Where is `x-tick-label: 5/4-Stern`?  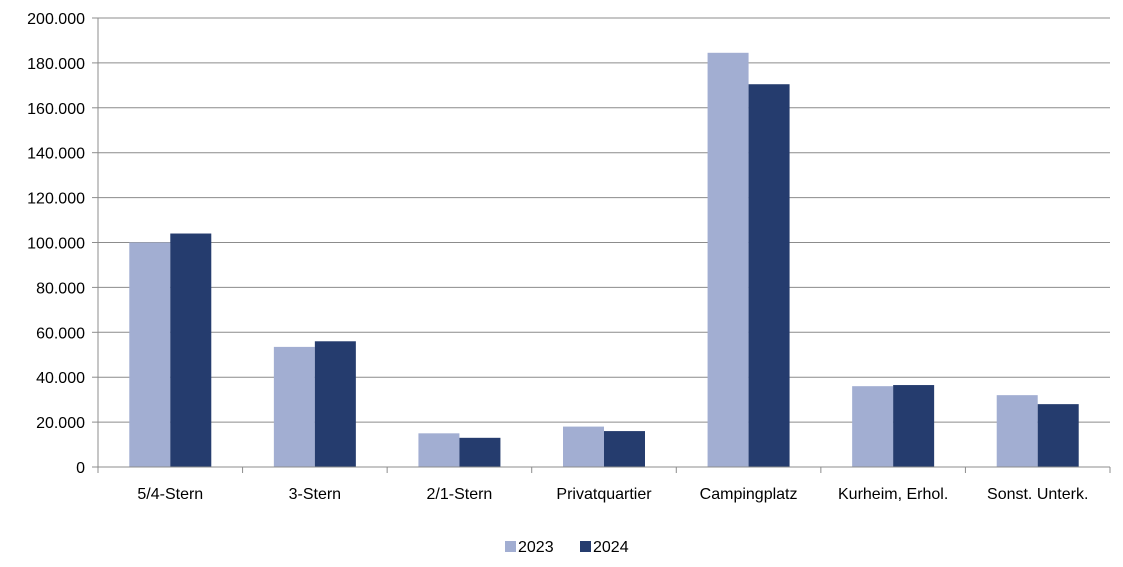
x-tick-label: 5/4-Stern is located at coordinates (170, 494).